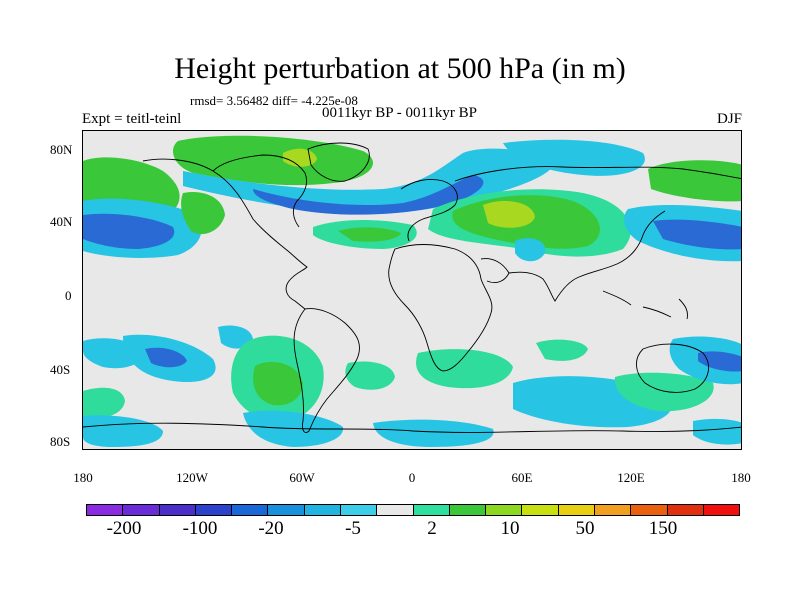 The image size is (800, 600). What do you see at coordinates (510, 528) in the screenshot?
I see `colorbar-label: 10` at bounding box center [510, 528].